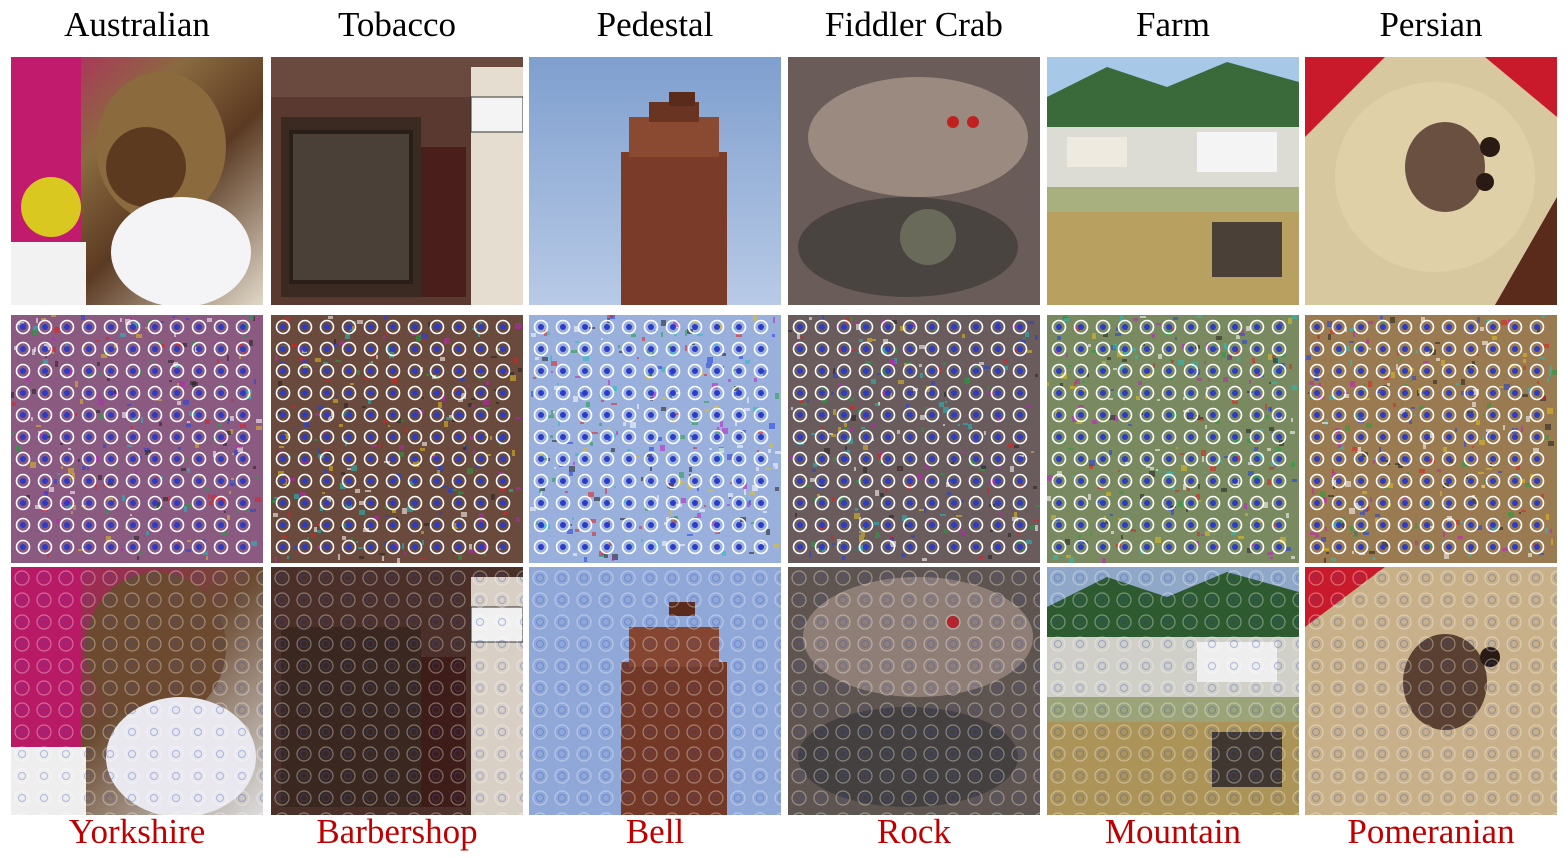 Image resolution: width=1568 pixels, height=858 pixels. What do you see at coordinates (137, 181) in the screenshot?
I see `clean-image-yorkshire` at bounding box center [137, 181].